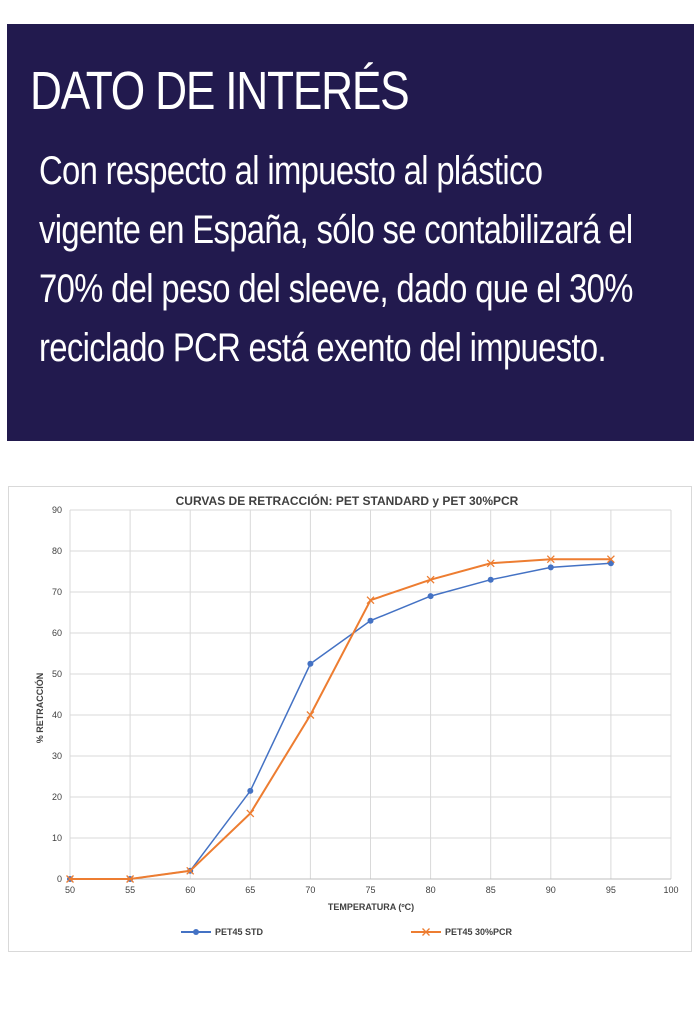 This screenshot has width=698, height=1024. What do you see at coordinates (59, 879) in the screenshot?
I see `y-tick-label: 0` at bounding box center [59, 879].